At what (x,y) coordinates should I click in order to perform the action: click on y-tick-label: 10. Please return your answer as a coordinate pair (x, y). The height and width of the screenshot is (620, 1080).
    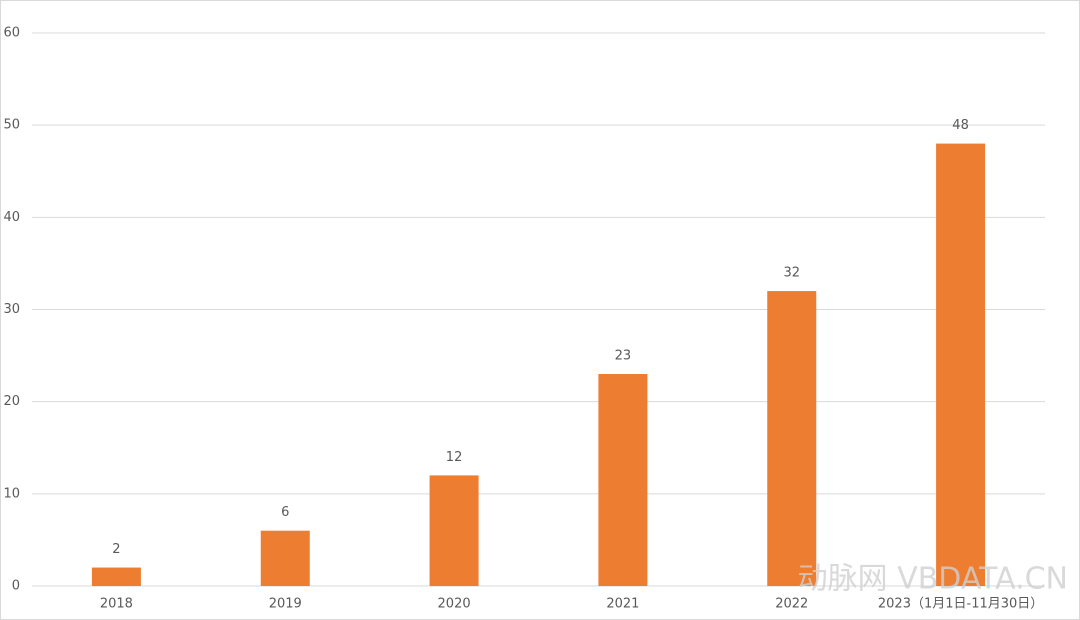
    Looking at the image, I should click on (11, 493).